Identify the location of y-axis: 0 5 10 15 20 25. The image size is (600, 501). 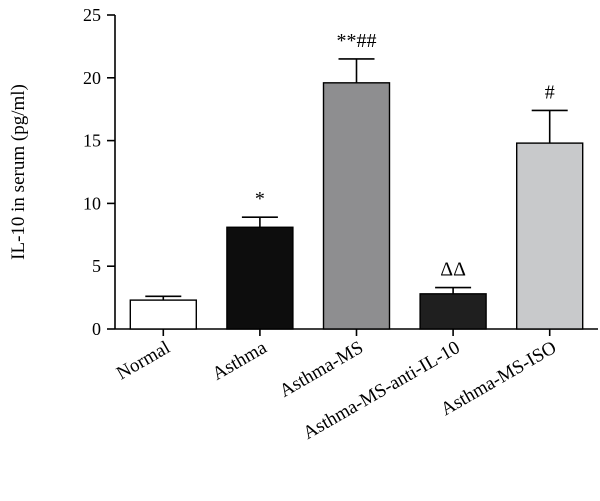
(99, 172).